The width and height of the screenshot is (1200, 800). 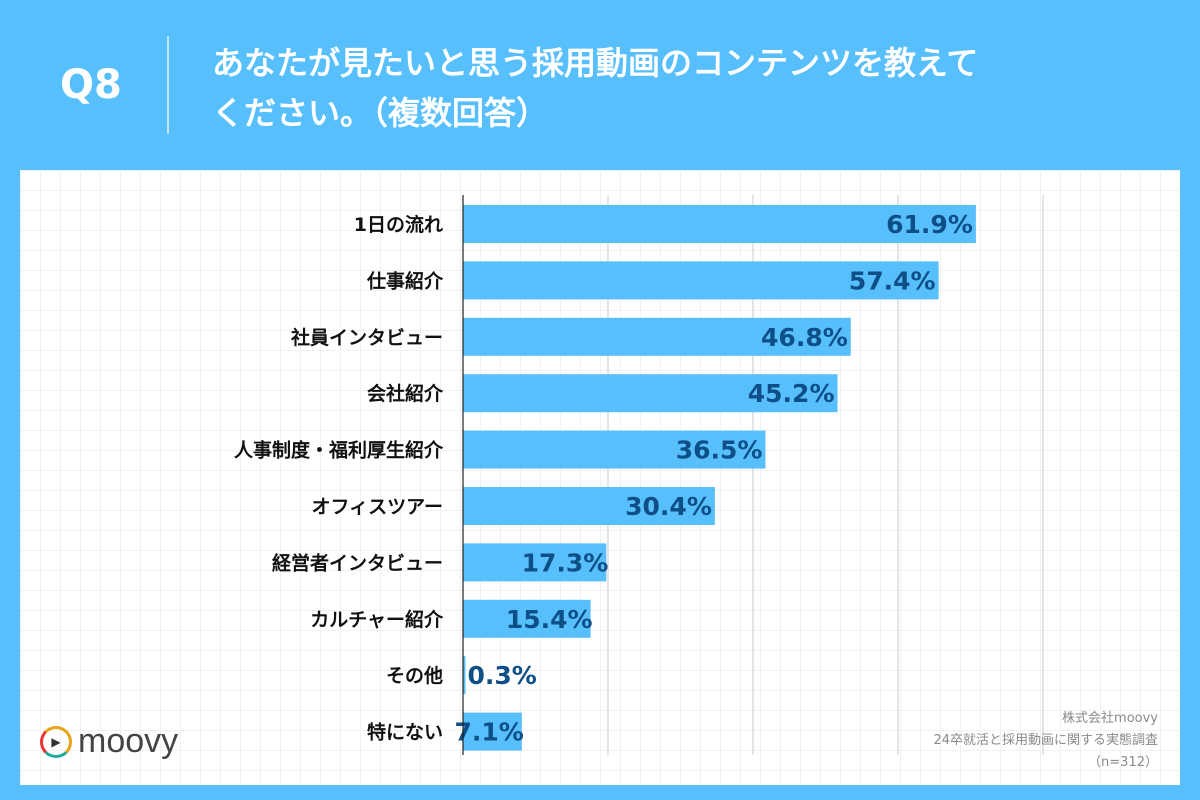 I want to click on value-label: 30.4%, so click(x=668, y=506).